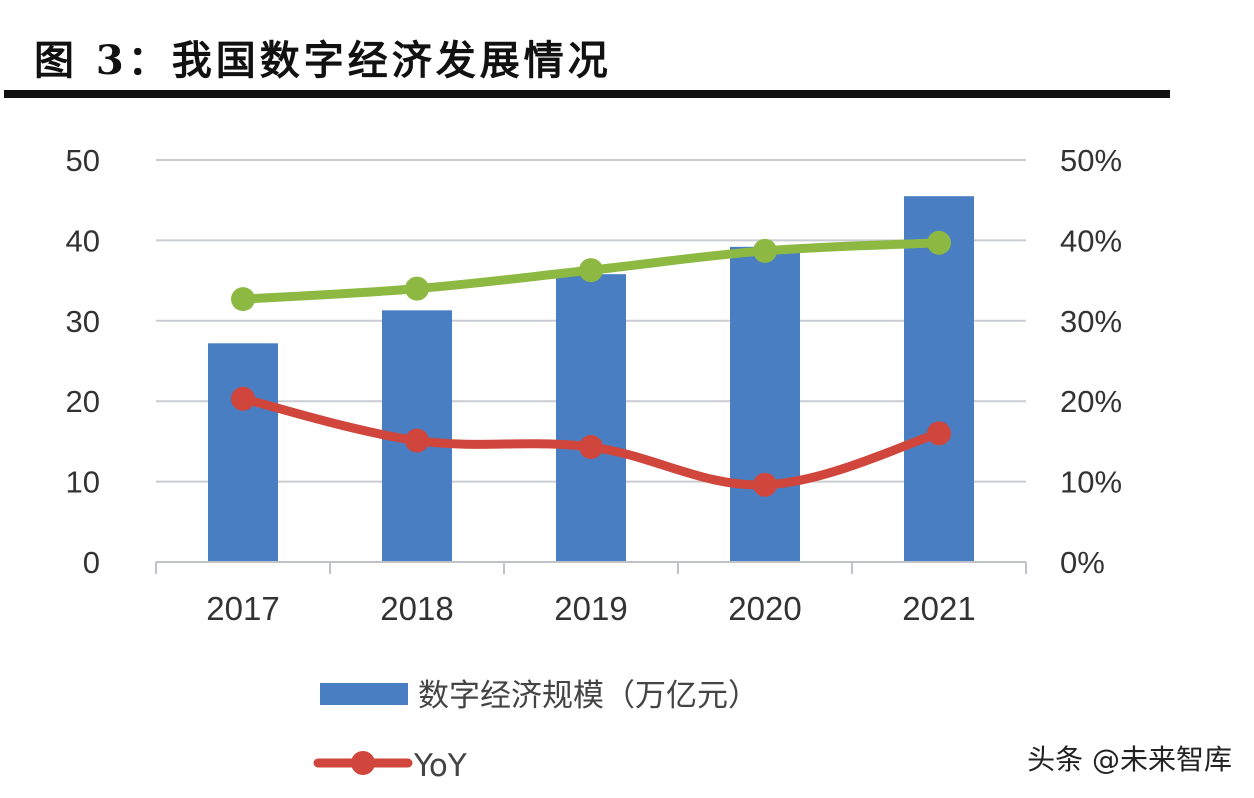 The image size is (1254, 798). Describe the element at coordinates (1129, 759) in the screenshot. I see `watermark: 头条 @未来智库` at that location.